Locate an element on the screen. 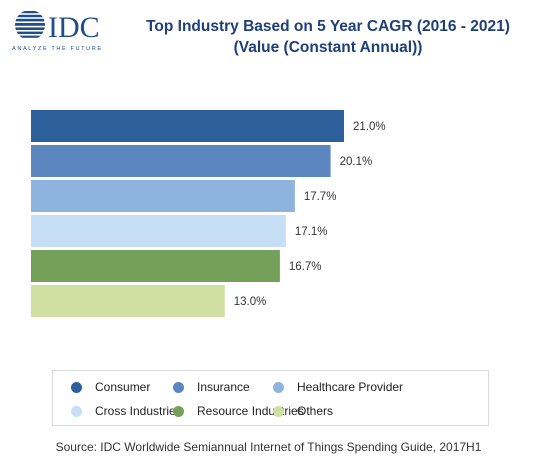  legend-item: Others is located at coordinates (303, 411).